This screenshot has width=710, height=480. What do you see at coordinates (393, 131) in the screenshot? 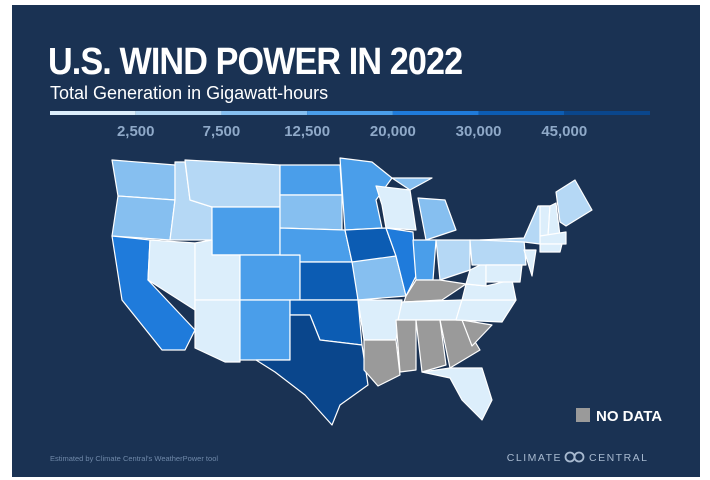
I see `legend-label: 20,000` at bounding box center [393, 131].